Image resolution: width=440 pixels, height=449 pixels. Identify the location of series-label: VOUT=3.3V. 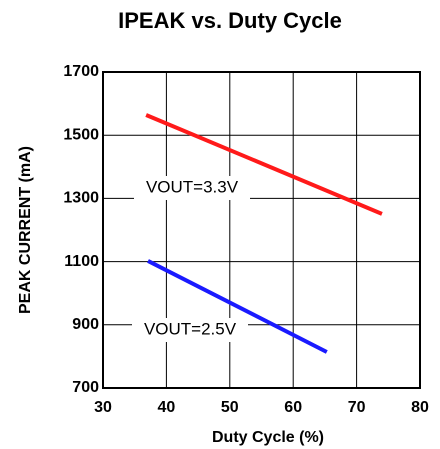
(192, 186).